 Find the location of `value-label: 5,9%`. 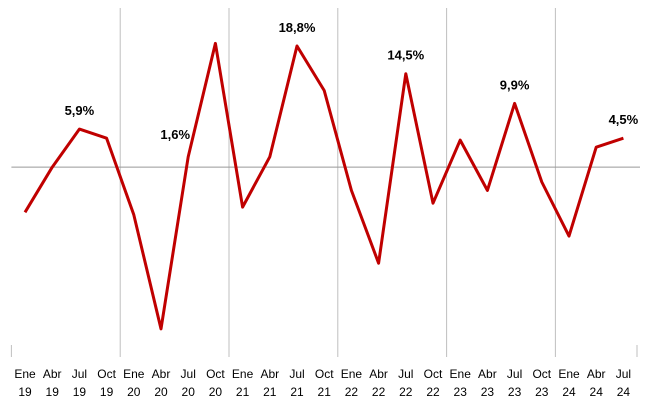

value-label: 5,9% is located at coordinates (80, 110).